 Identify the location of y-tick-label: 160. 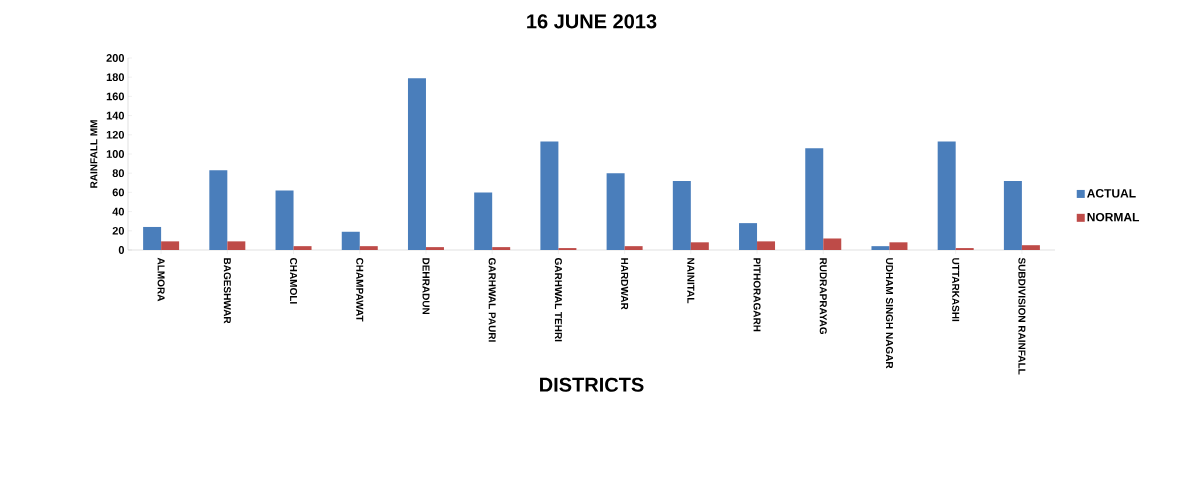
(115, 96).